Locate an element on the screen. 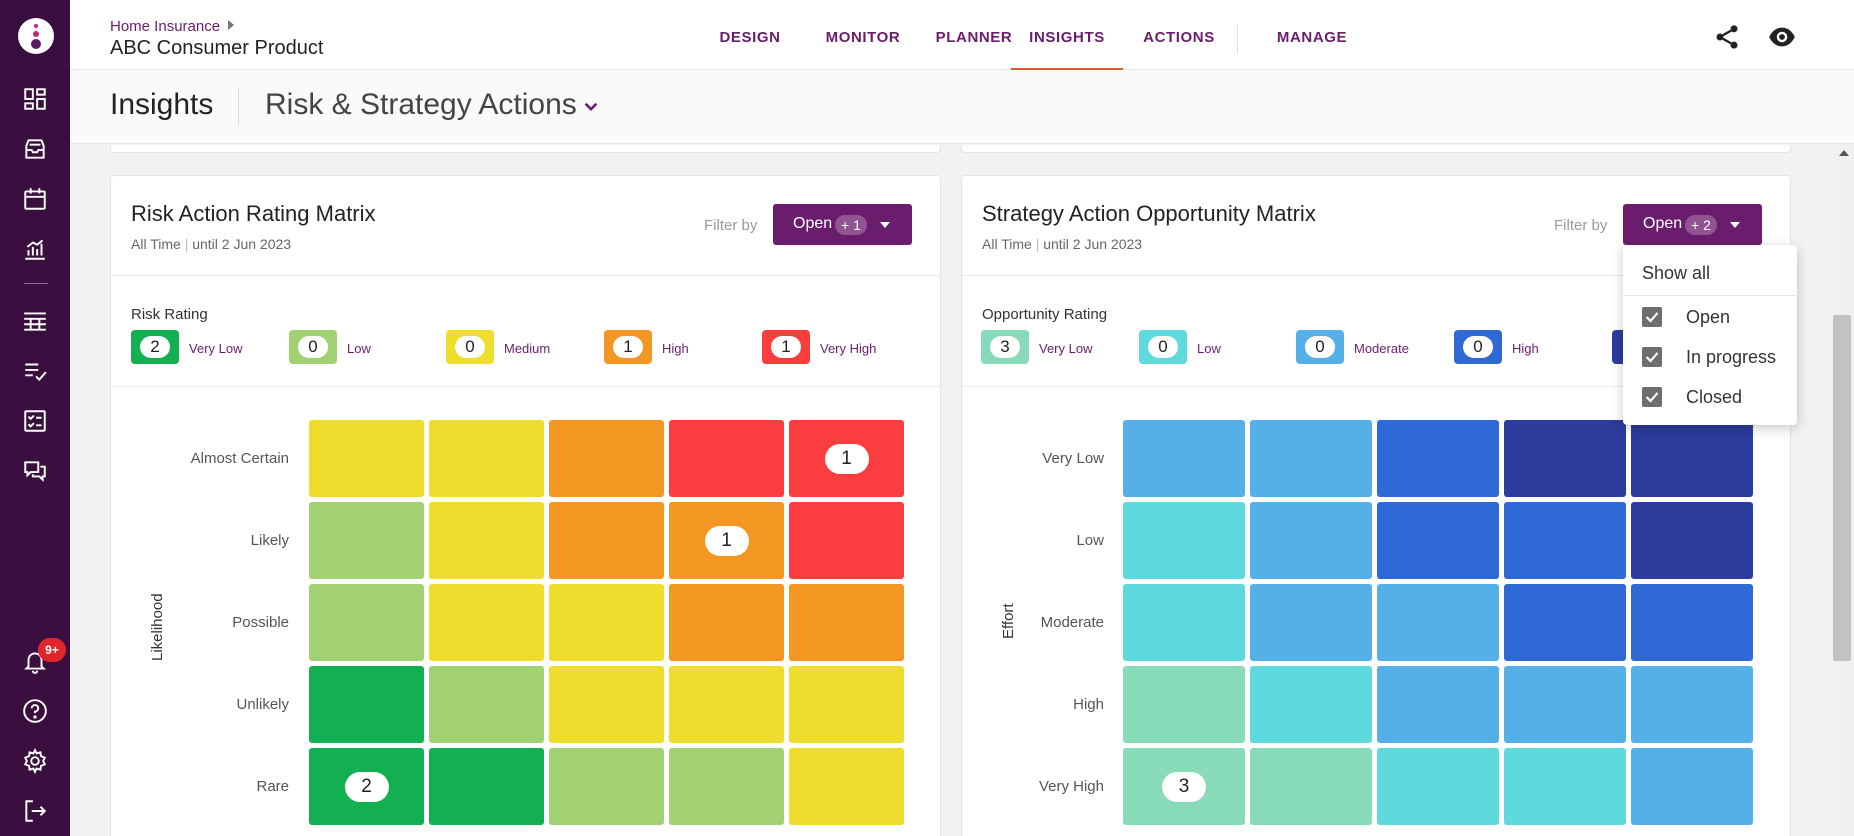 This screenshot has width=1854, height=836. row-label: Very Low is located at coordinates (1073, 458).